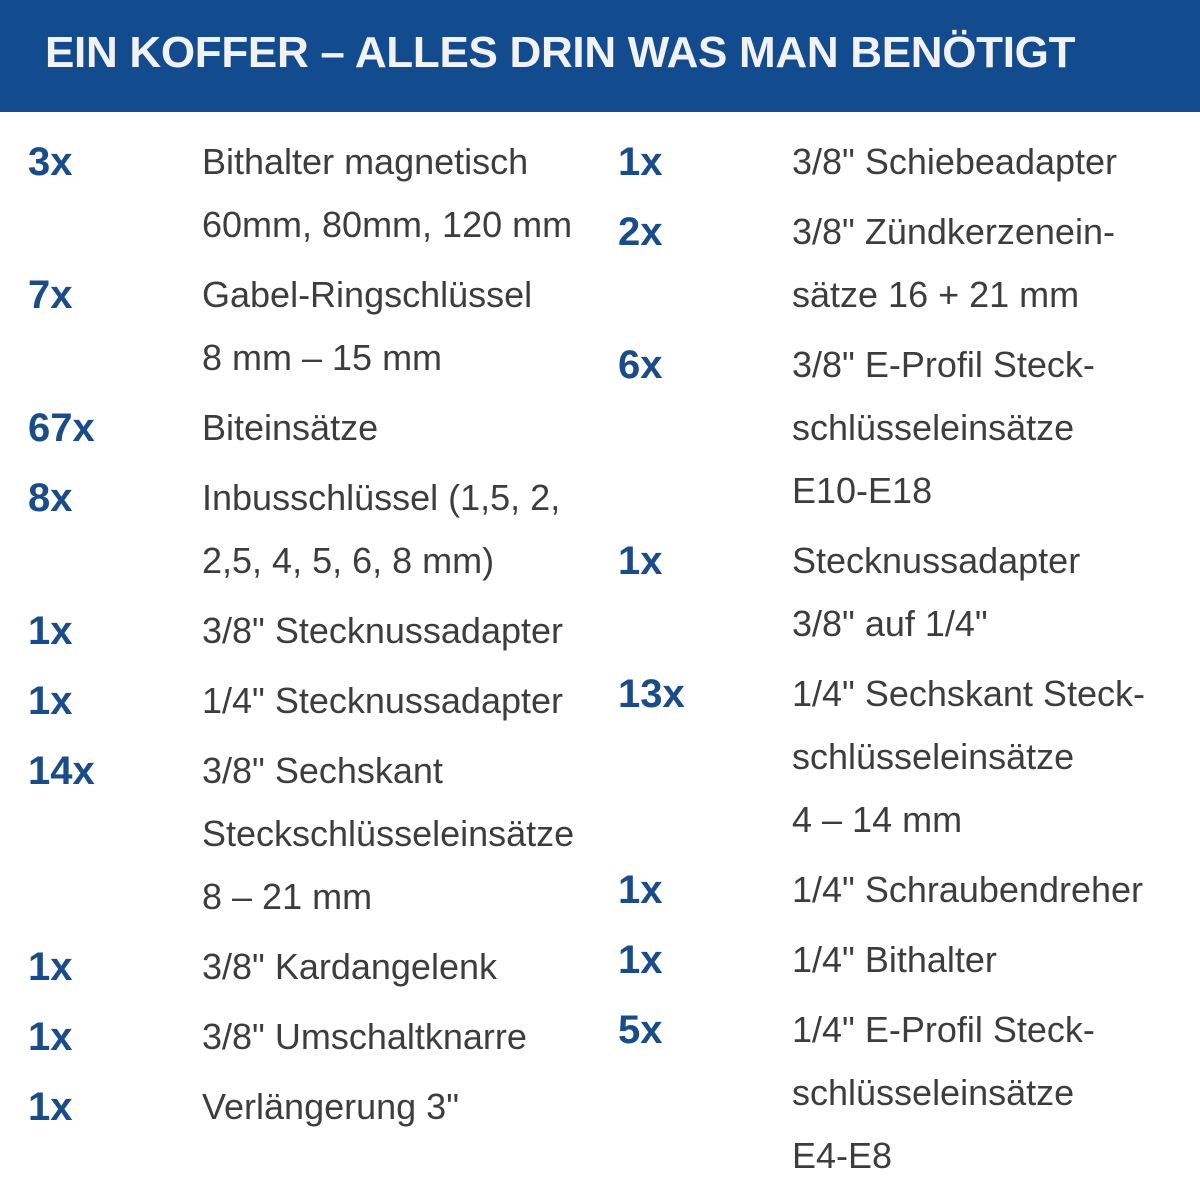 Image resolution: width=1200 pixels, height=1200 pixels. I want to click on quantity: 67x, so click(61, 428).